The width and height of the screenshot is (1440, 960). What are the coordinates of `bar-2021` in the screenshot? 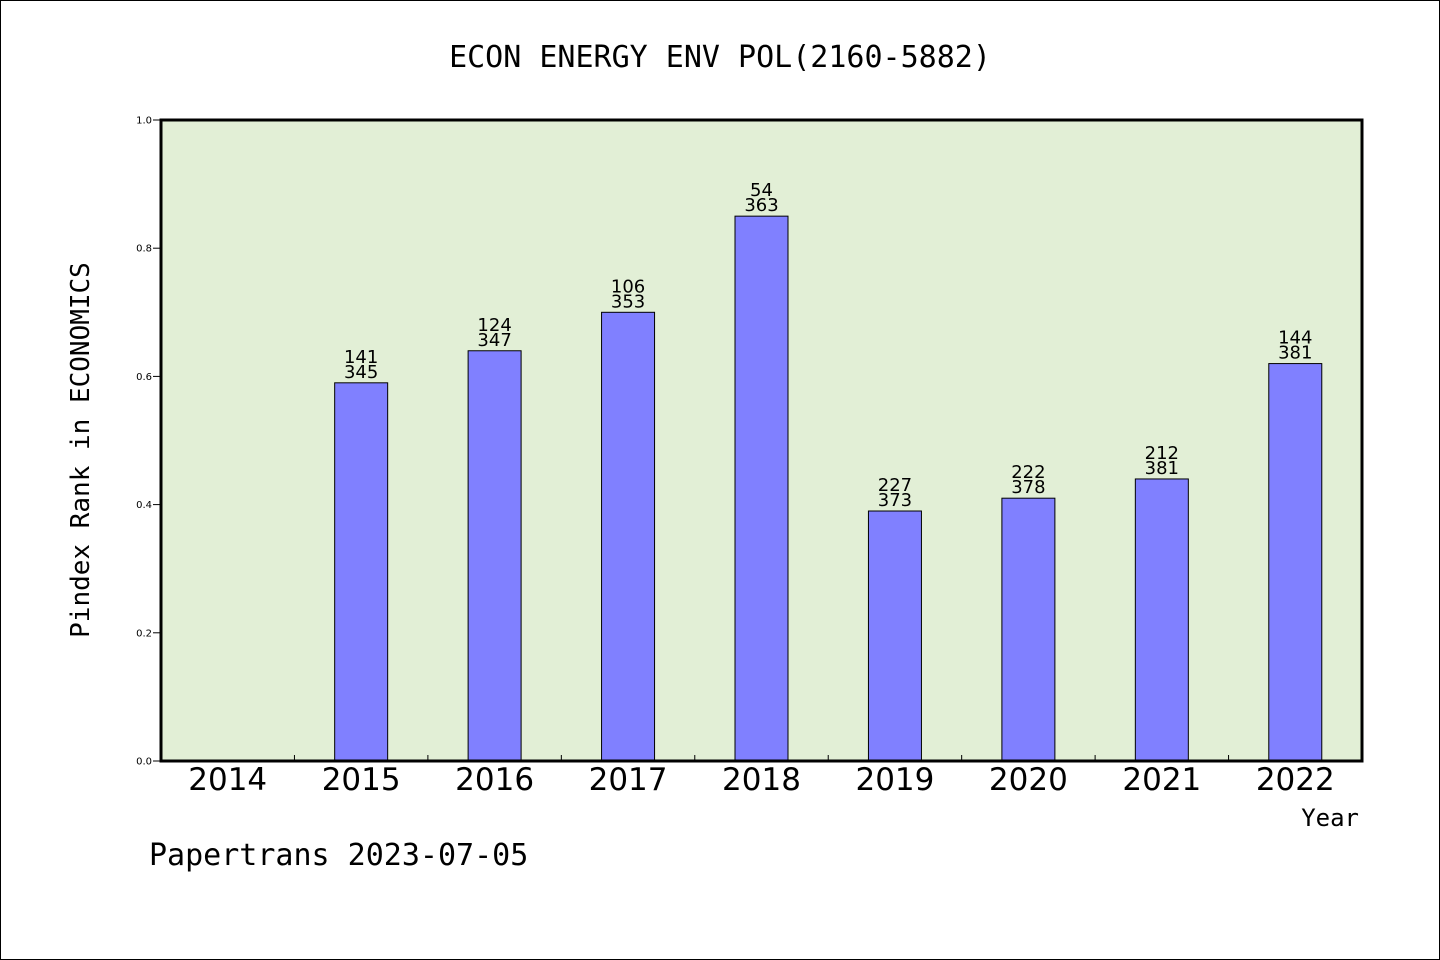 It's located at (1161, 620).